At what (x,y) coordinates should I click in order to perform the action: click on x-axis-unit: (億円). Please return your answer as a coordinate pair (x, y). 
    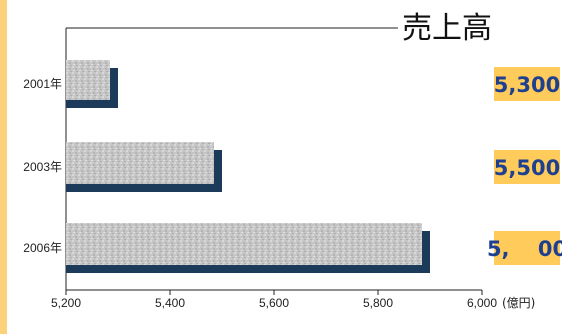
    Looking at the image, I should click on (518, 303).